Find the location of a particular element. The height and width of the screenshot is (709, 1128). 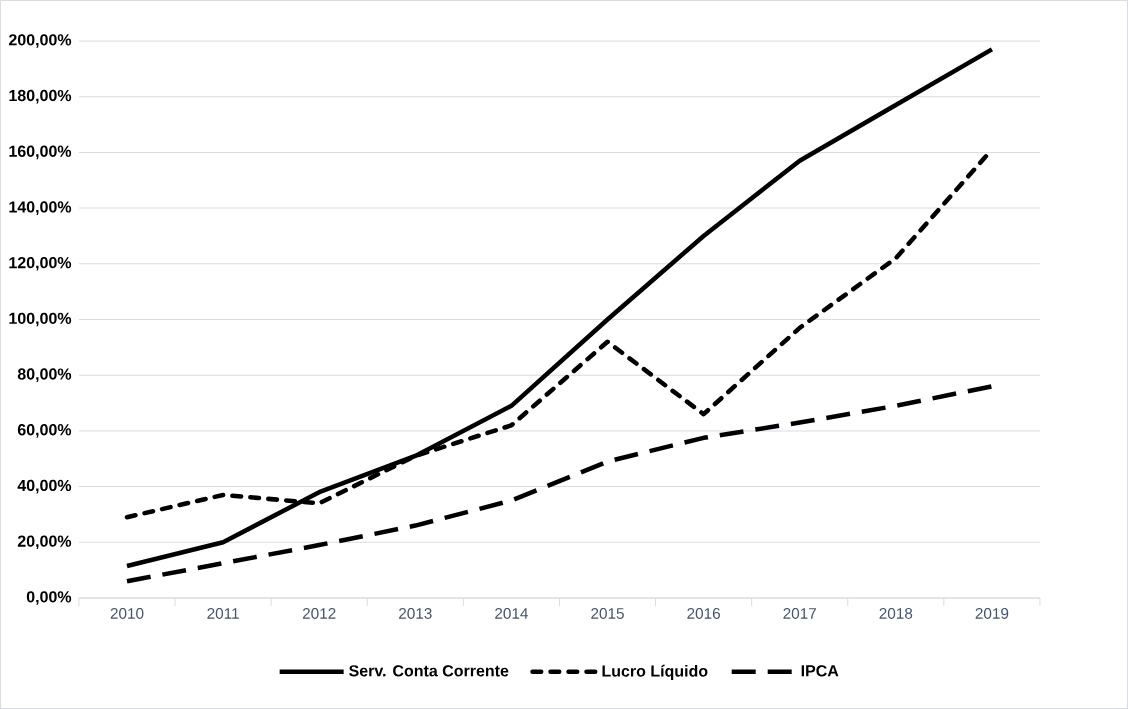

legend-label: IPCA is located at coordinates (820, 671).